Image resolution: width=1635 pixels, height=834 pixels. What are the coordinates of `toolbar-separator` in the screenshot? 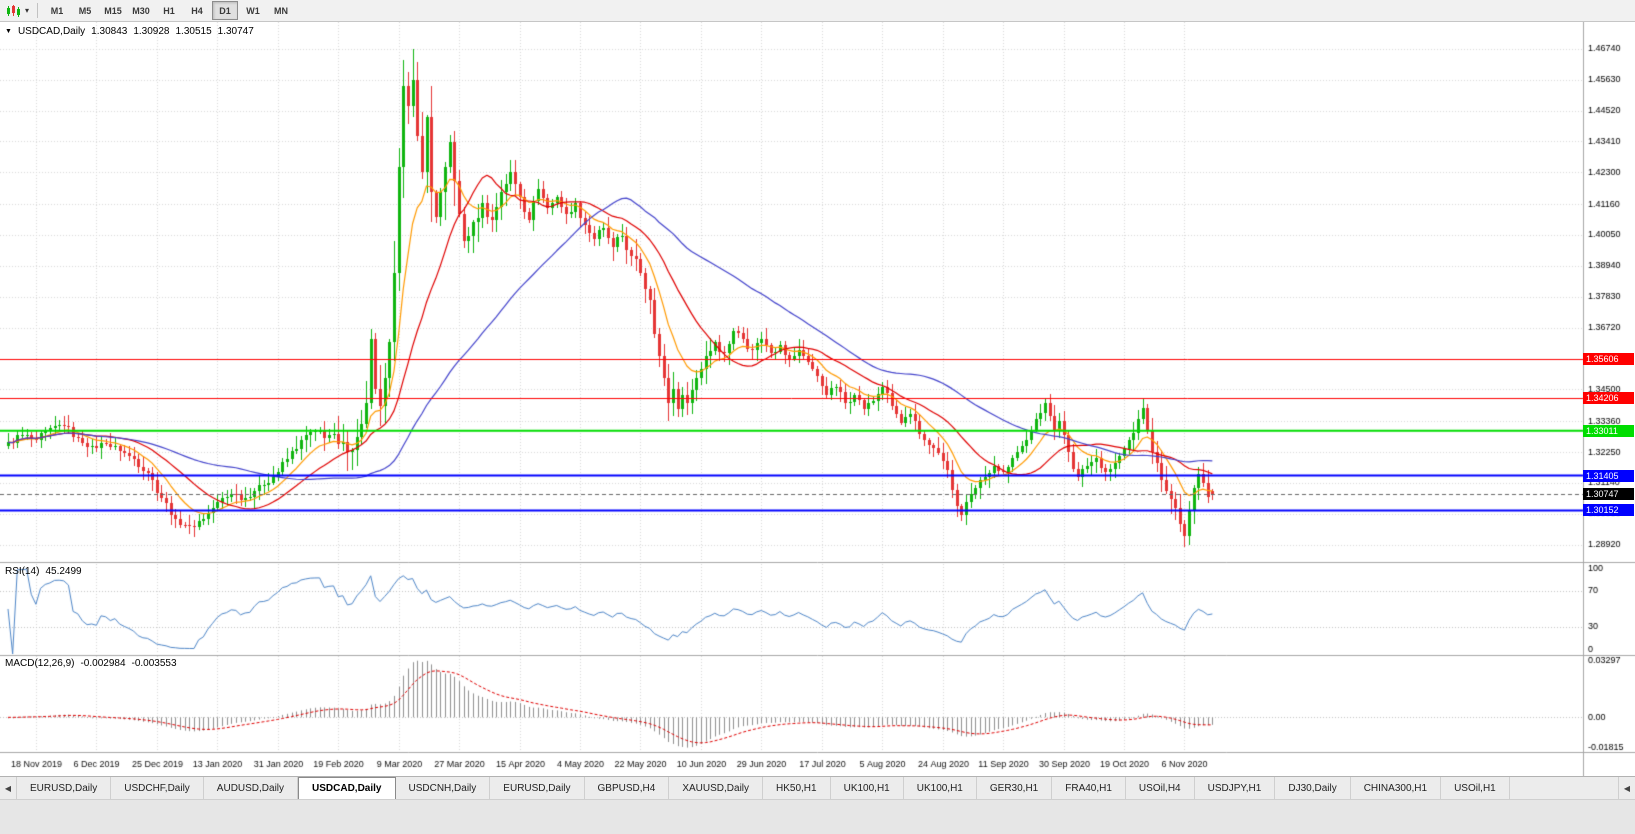 It's located at (37, 10).